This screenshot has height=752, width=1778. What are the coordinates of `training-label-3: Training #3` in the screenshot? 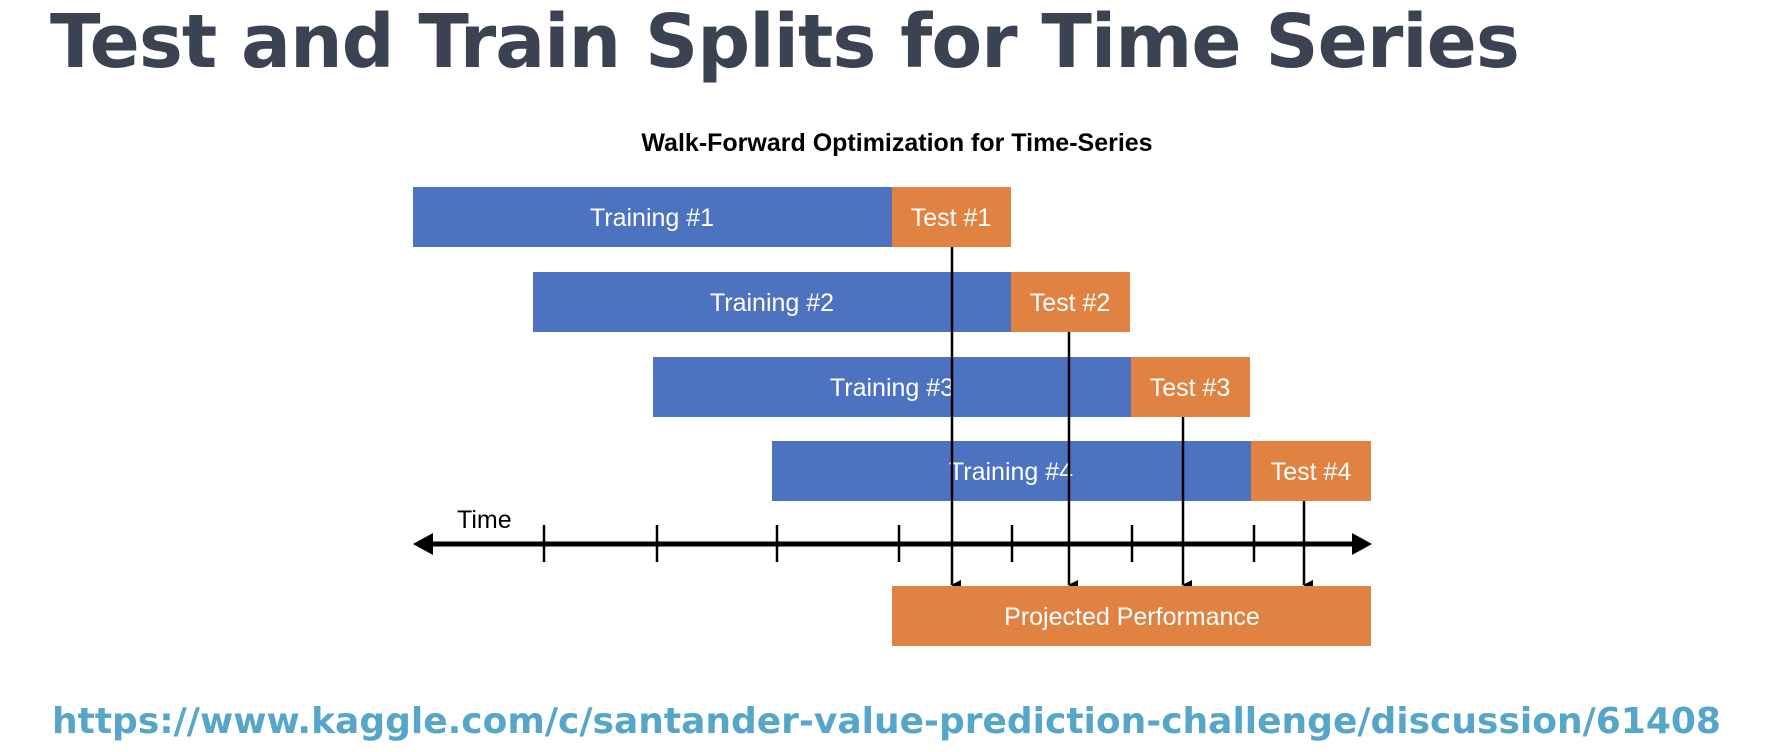 It's located at (892, 388).